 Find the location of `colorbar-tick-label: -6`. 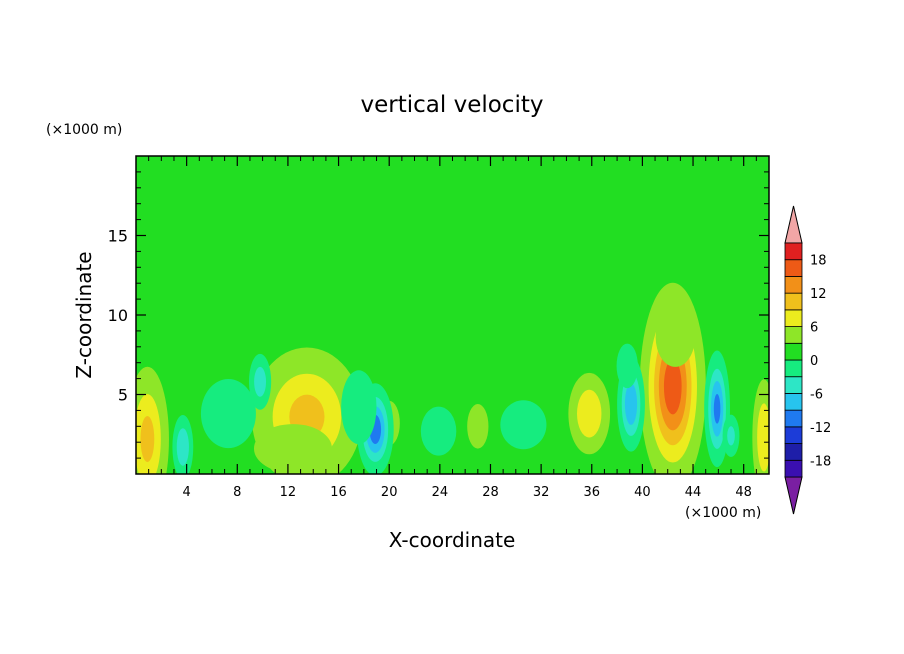

colorbar-tick-label: -6 is located at coordinates (816, 394).